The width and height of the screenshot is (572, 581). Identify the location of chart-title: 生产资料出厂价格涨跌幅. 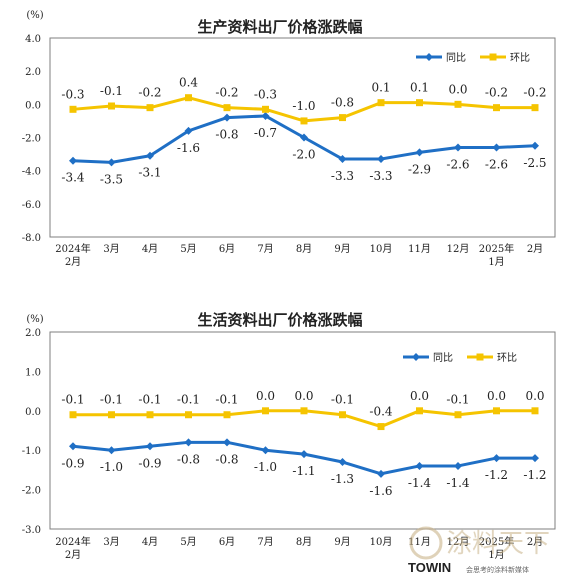
(279, 27).